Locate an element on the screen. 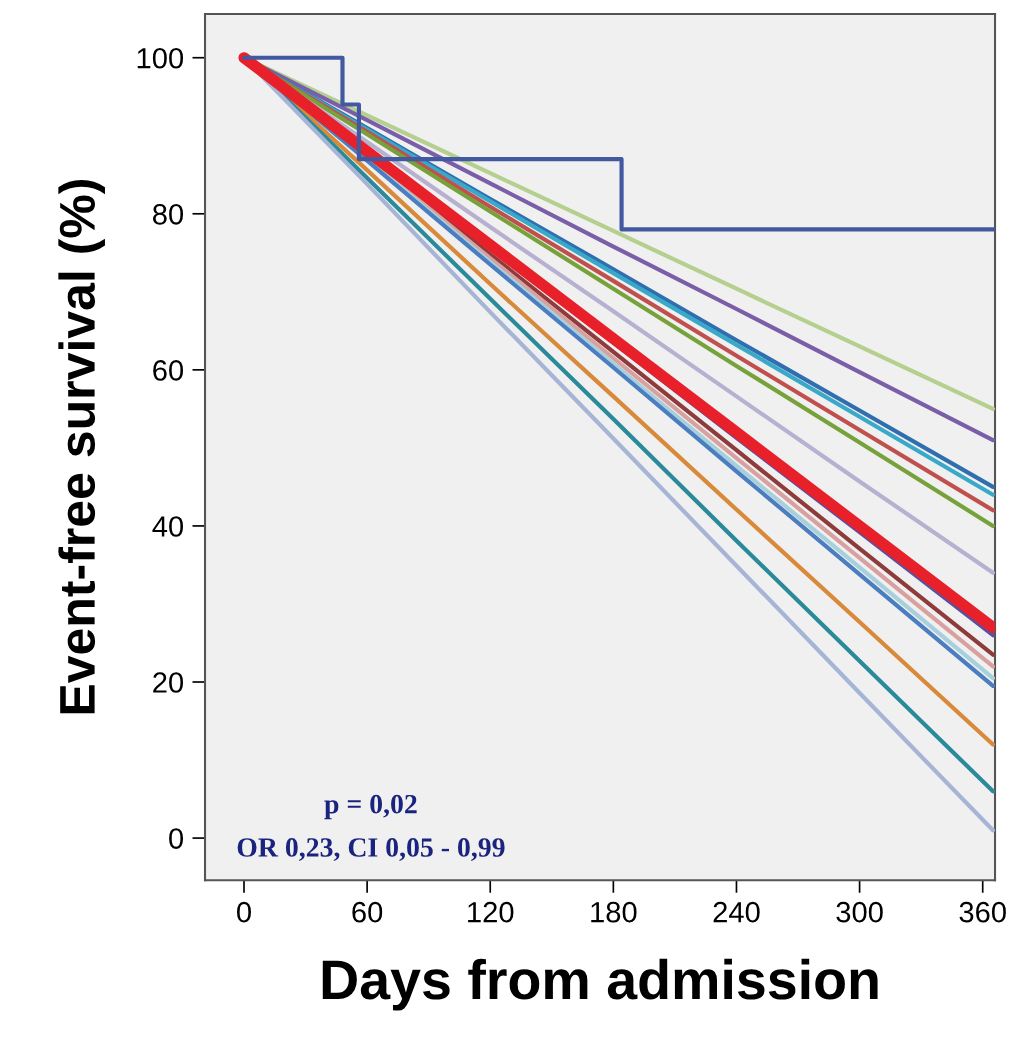  x-tick-label: 180 is located at coordinates (614, 912).